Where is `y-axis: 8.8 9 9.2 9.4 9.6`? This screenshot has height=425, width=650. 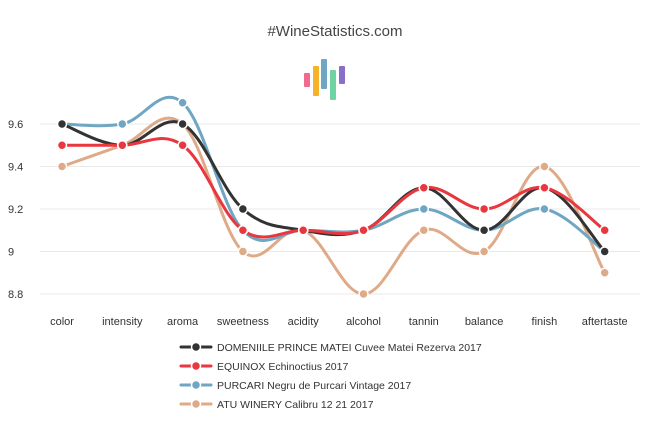 y-axis: 8.8 9 9.2 9.4 9.6 is located at coordinates (15, 210).